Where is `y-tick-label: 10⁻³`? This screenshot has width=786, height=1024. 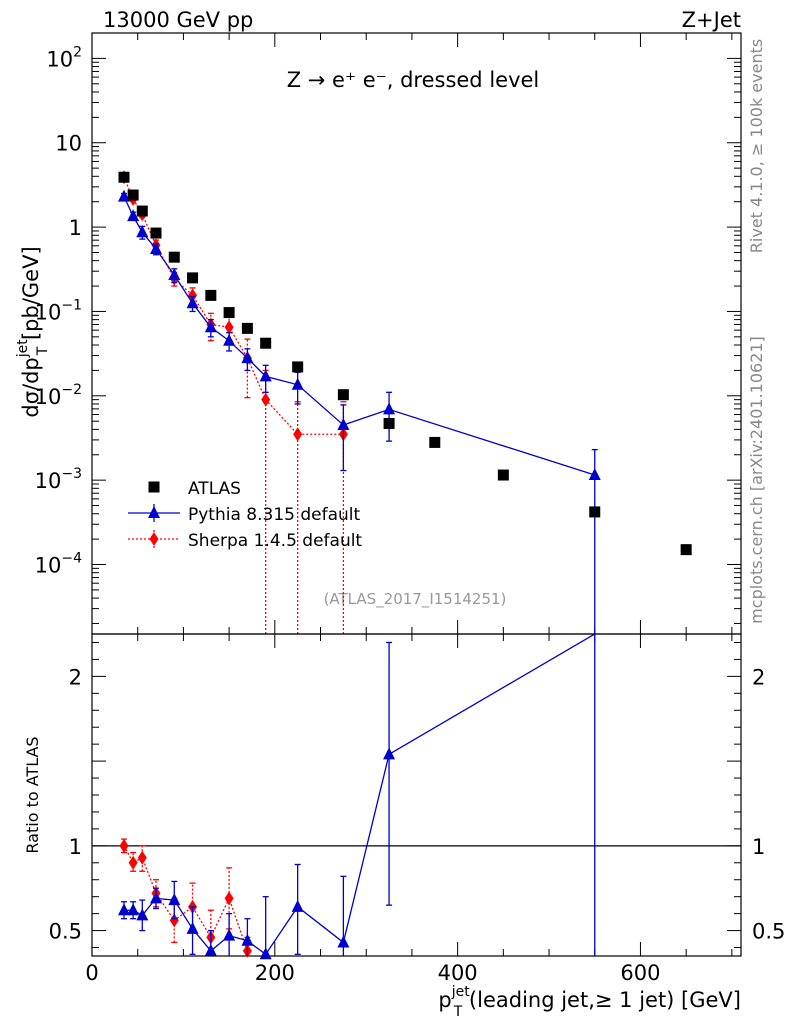 y-tick-label: 10⁻³ is located at coordinates (58, 479).